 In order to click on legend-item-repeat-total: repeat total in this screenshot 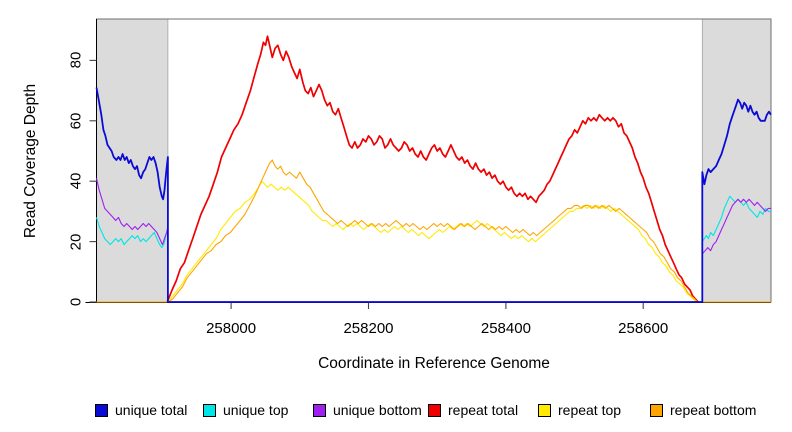, I will do `click(473, 410)`.